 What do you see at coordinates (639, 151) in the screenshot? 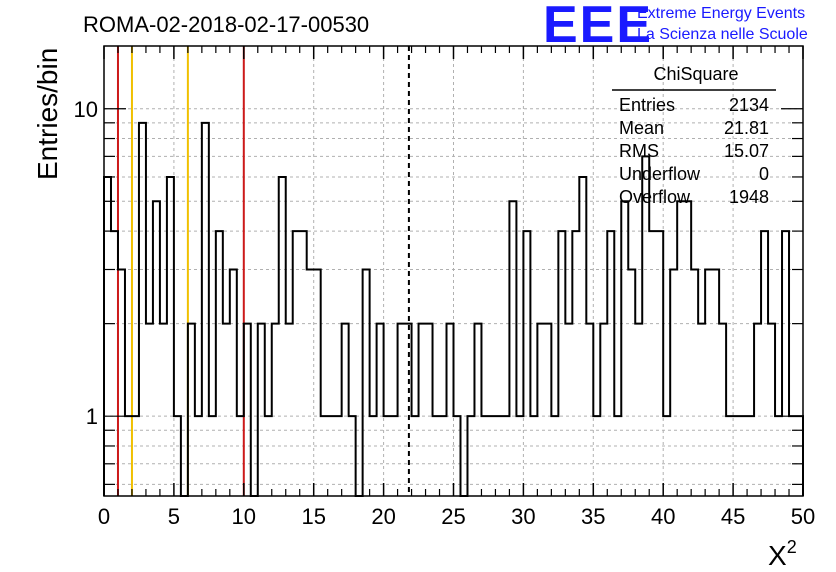
I see `stats-row-label: RMS` at bounding box center [639, 151].